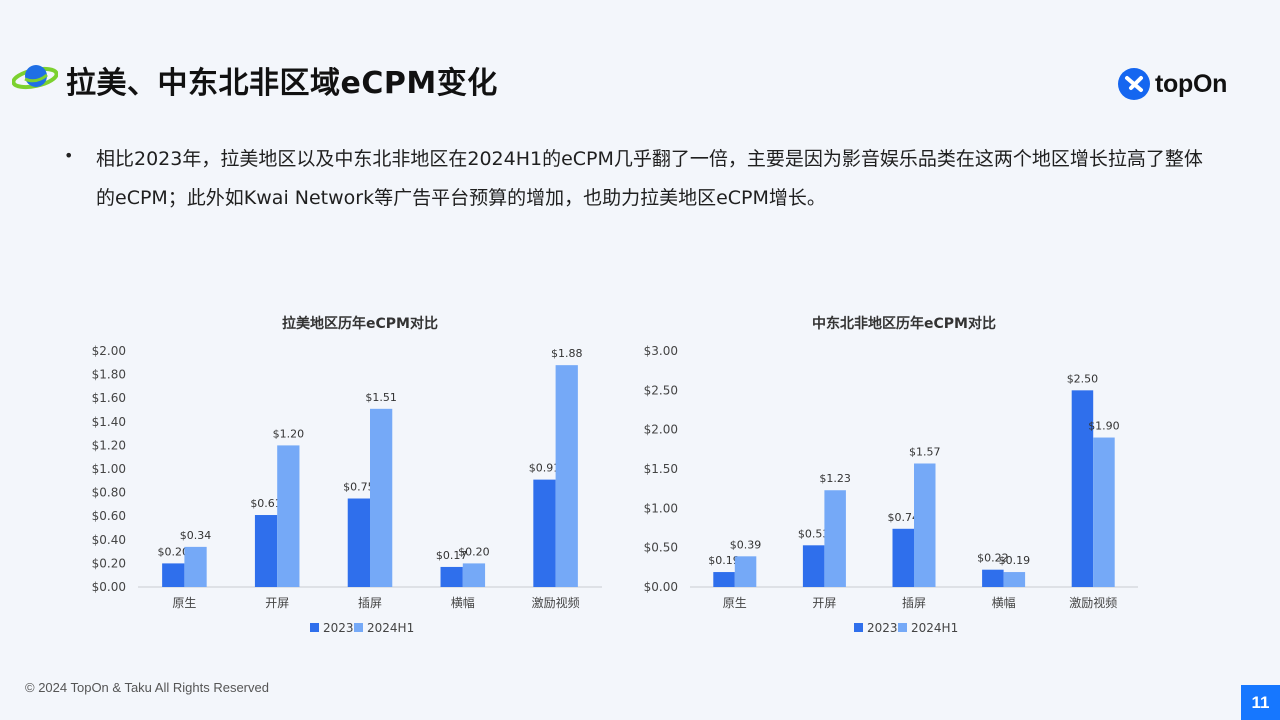  I want to click on page-number: 11, so click(1260, 702).